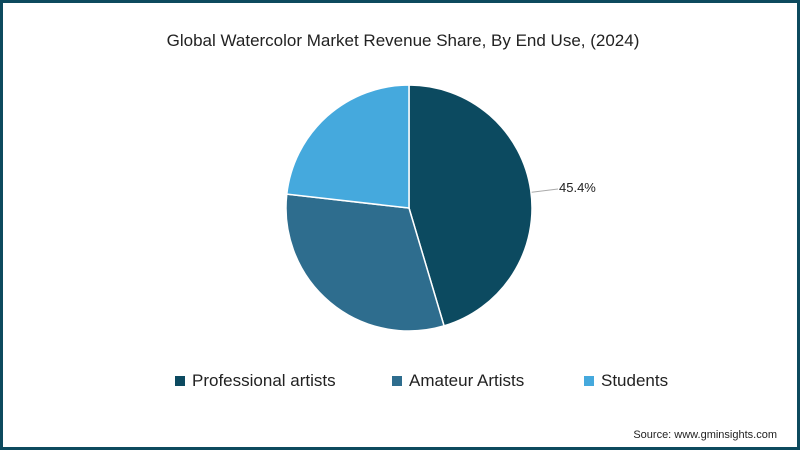 This screenshot has width=800, height=453. I want to click on legend-item-professional-artists: Professional artists, so click(255, 381).